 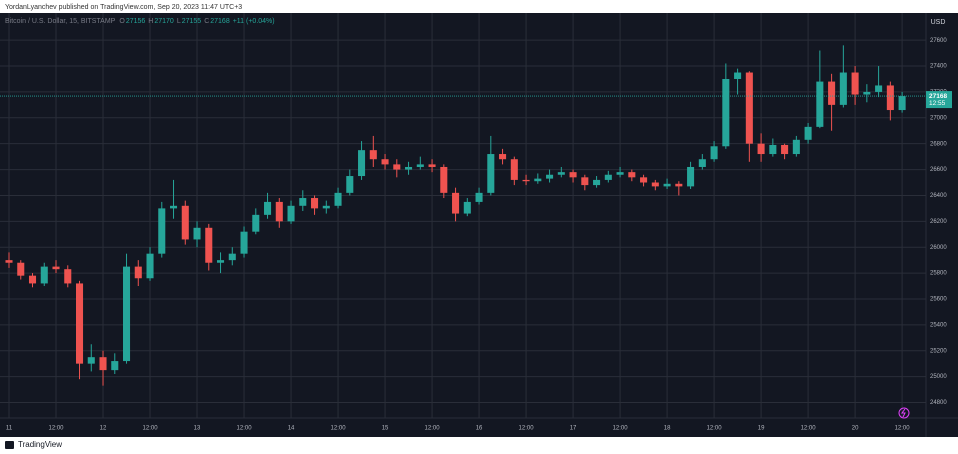 I want to click on y-tick-label: 26800, so click(x=938, y=144).